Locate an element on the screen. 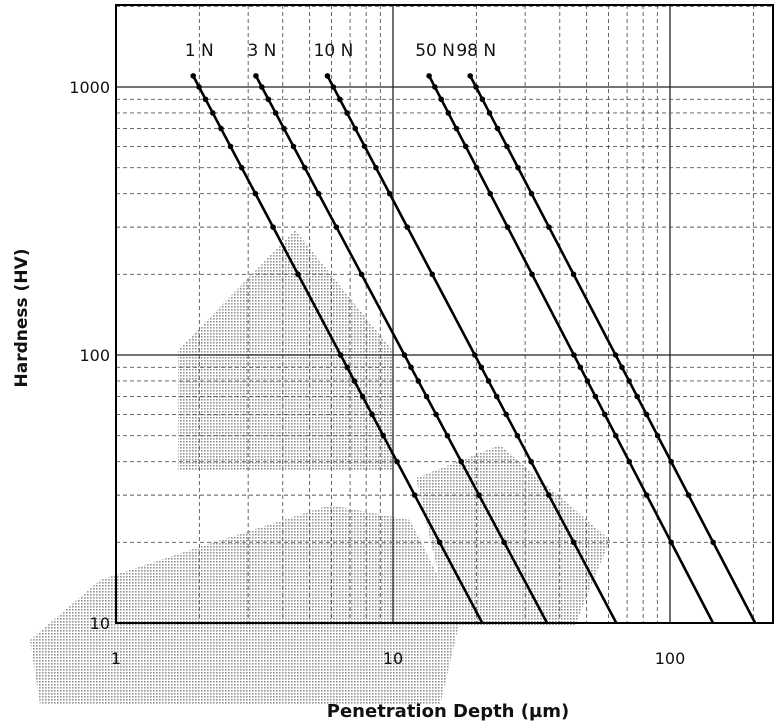  x-tick-label: 100 is located at coordinates (670, 658).